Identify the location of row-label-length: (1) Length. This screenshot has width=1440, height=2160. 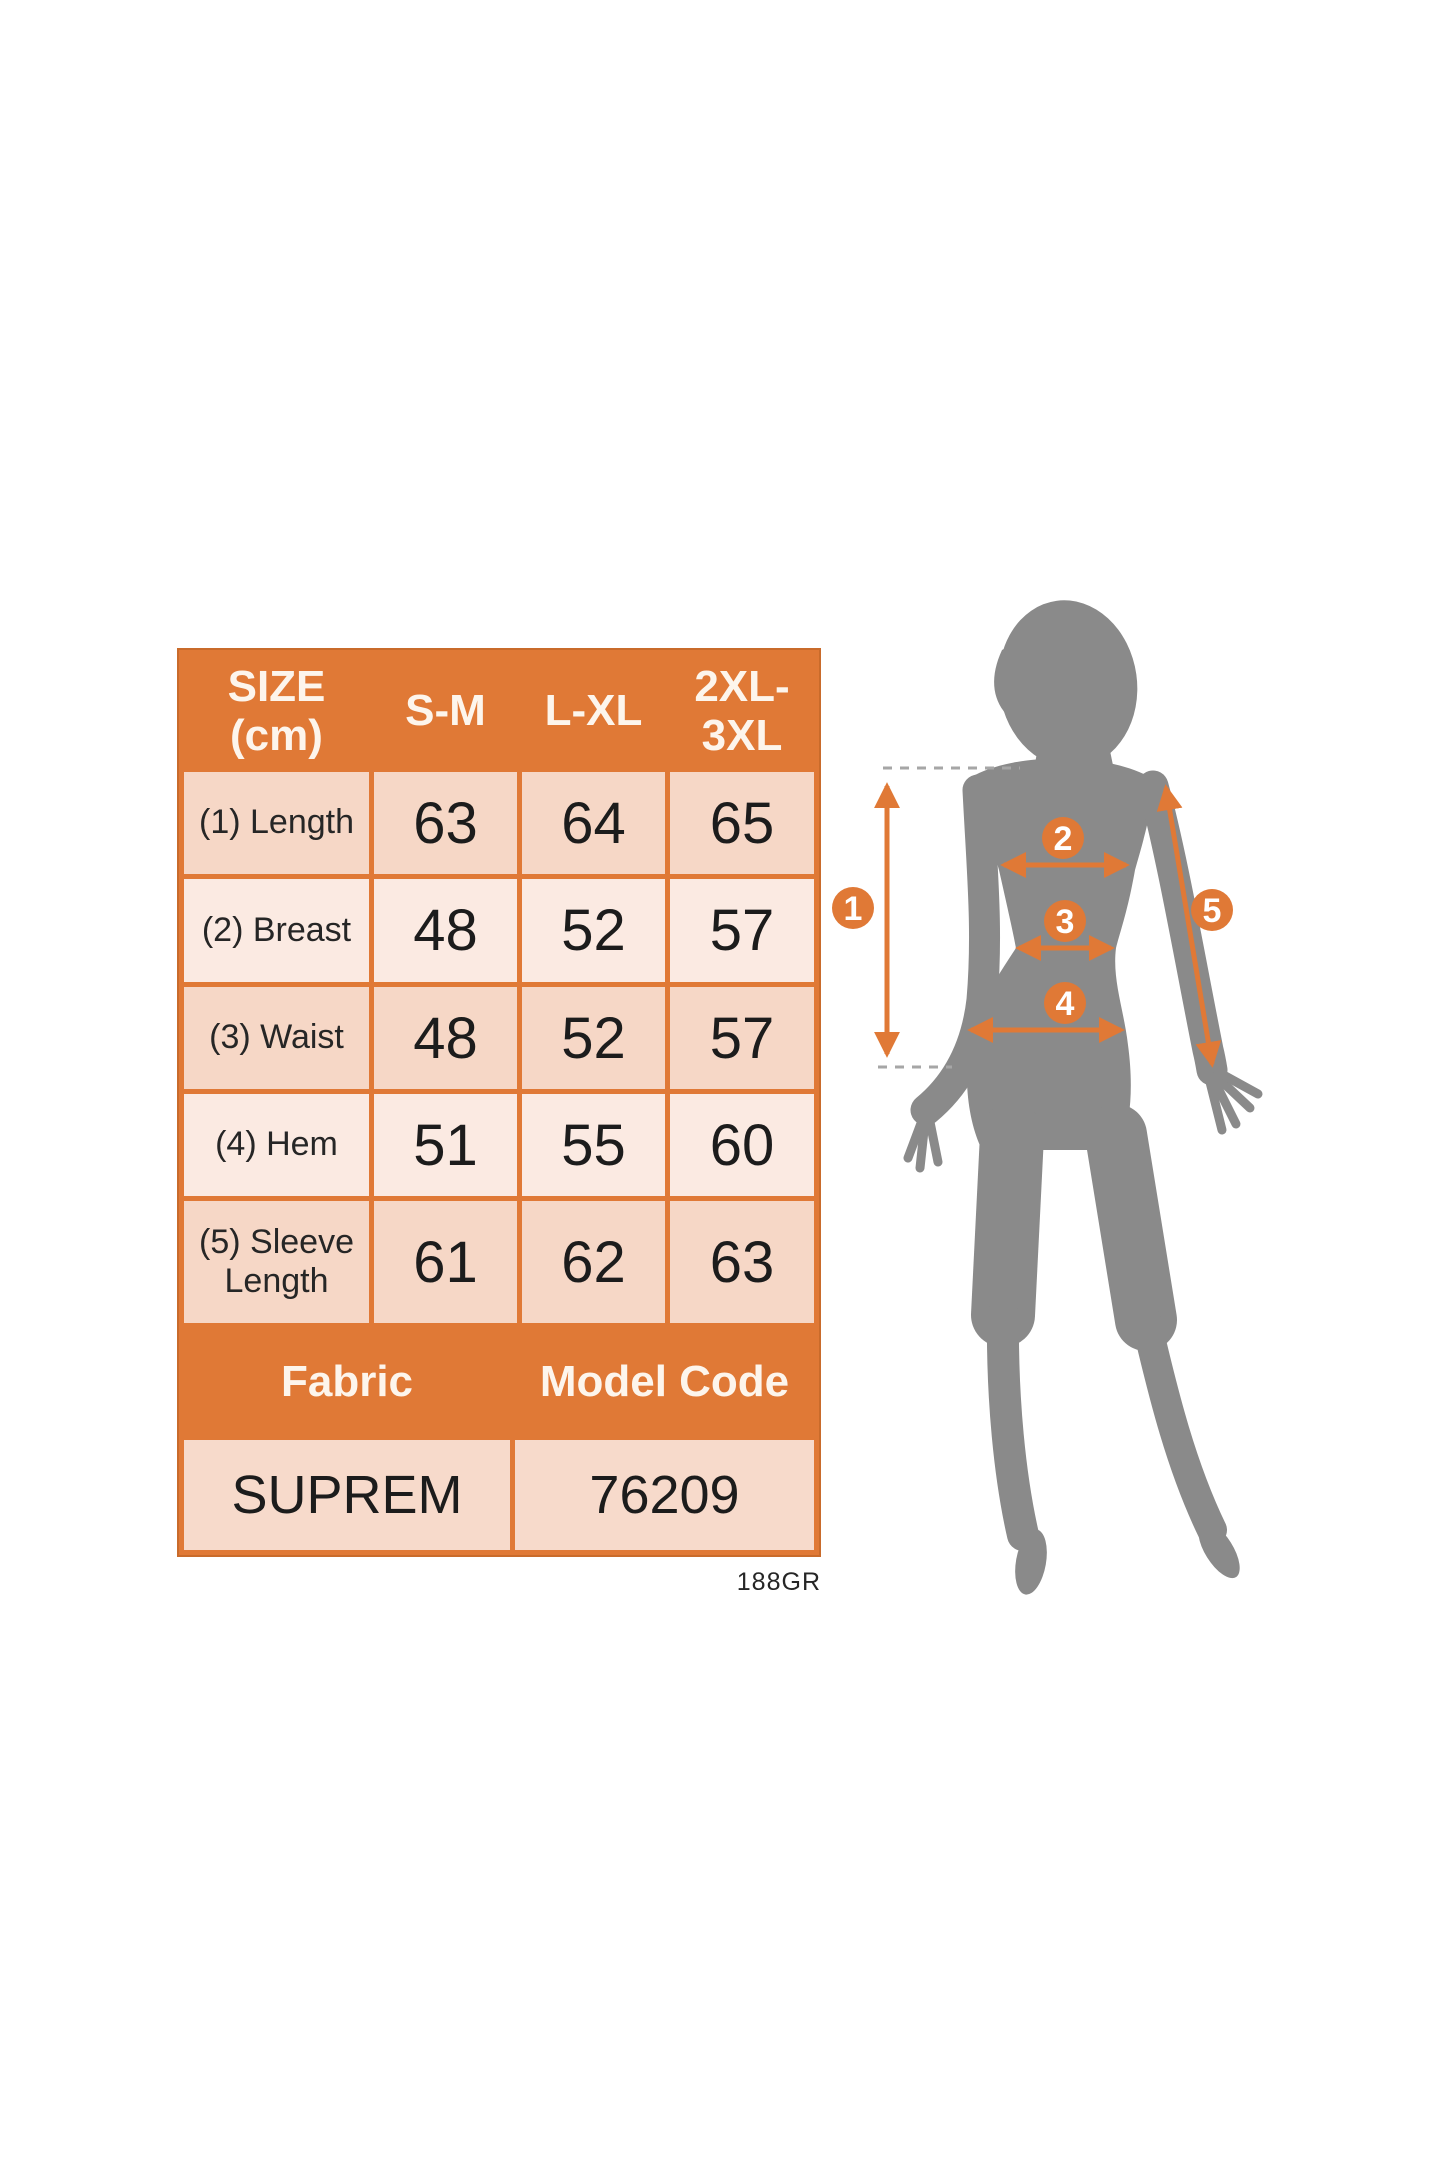
(276, 823).